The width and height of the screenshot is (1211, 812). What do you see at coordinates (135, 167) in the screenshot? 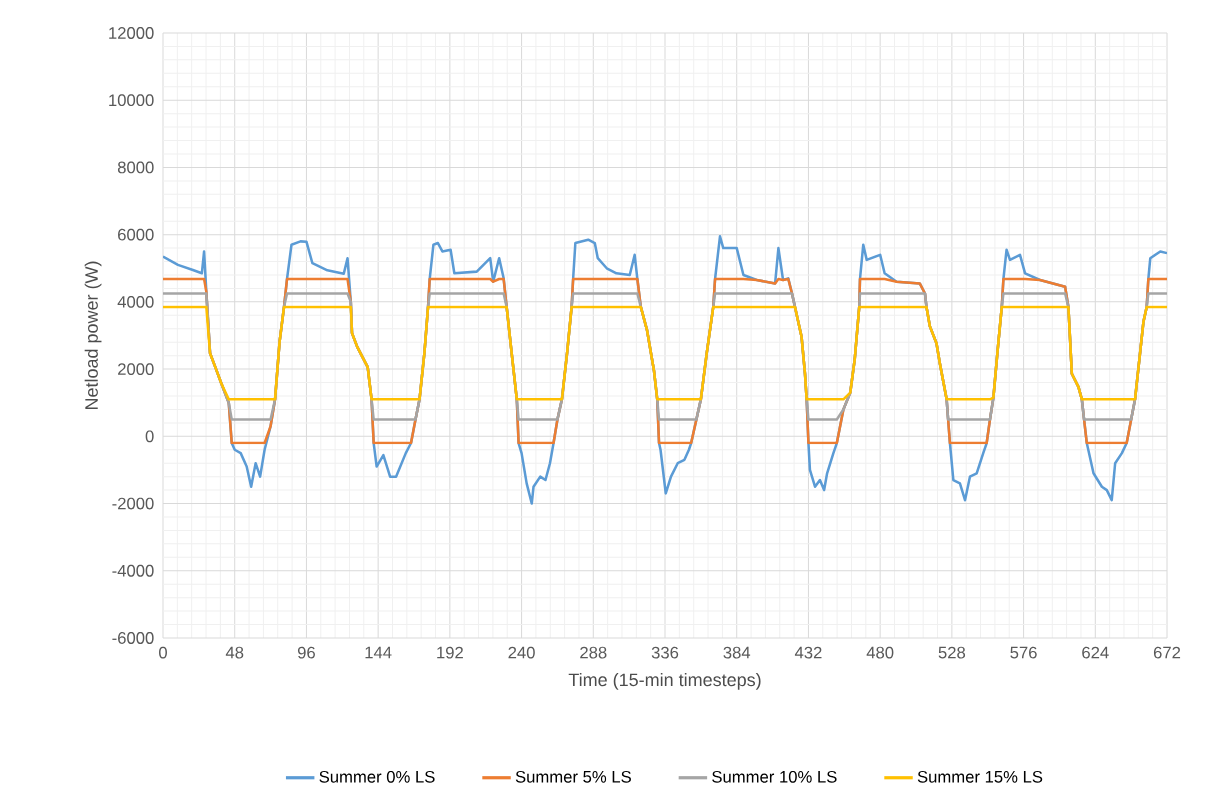
I see `y-tick-label: 8000` at bounding box center [135, 167].